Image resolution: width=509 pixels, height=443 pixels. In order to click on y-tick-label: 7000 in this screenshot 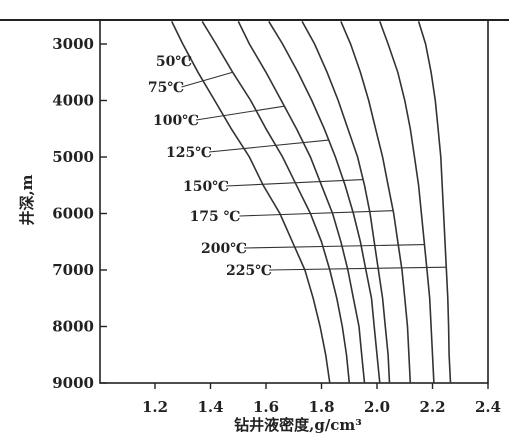, I will do `click(73, 270)`.